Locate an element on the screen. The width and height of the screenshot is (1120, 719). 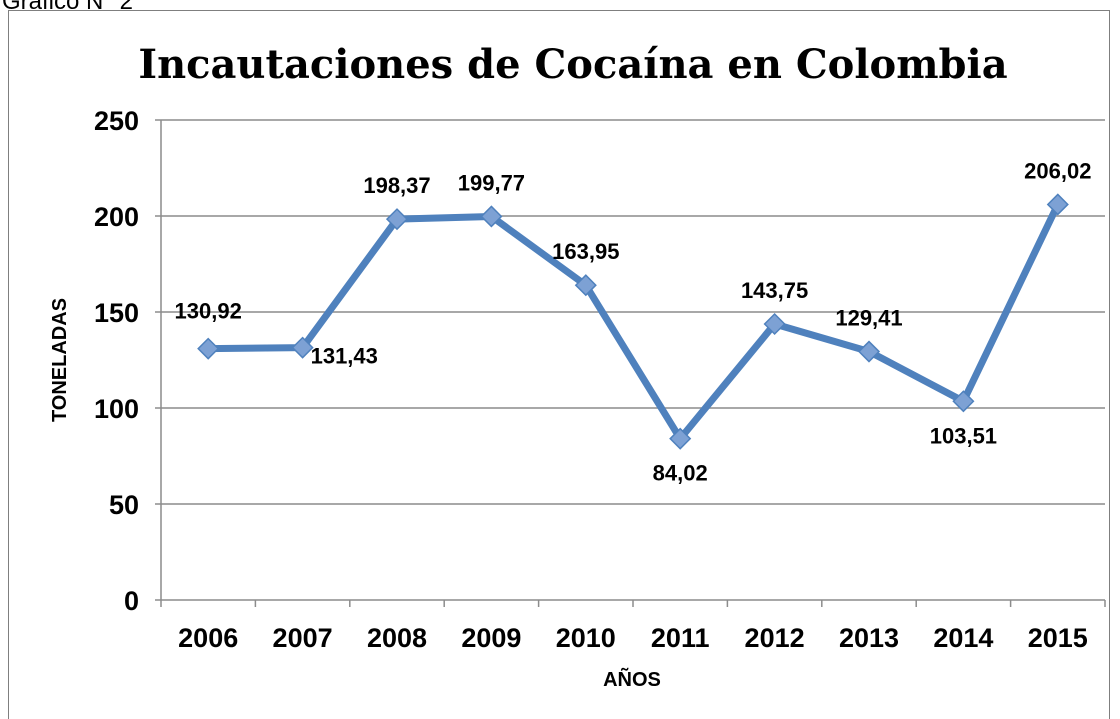
y-tick-label: 100 is located at coordinates (116, 409).